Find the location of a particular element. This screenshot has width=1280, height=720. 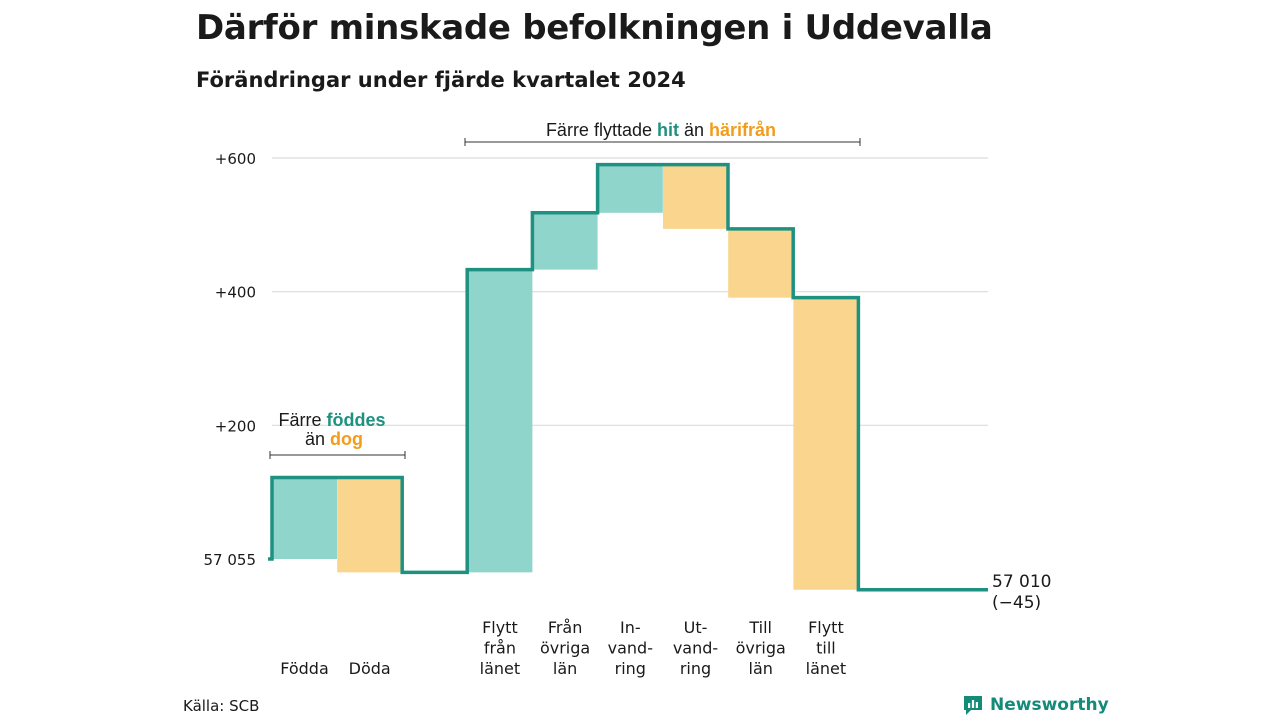

category-label: Från is located at coordinates (565, 627).